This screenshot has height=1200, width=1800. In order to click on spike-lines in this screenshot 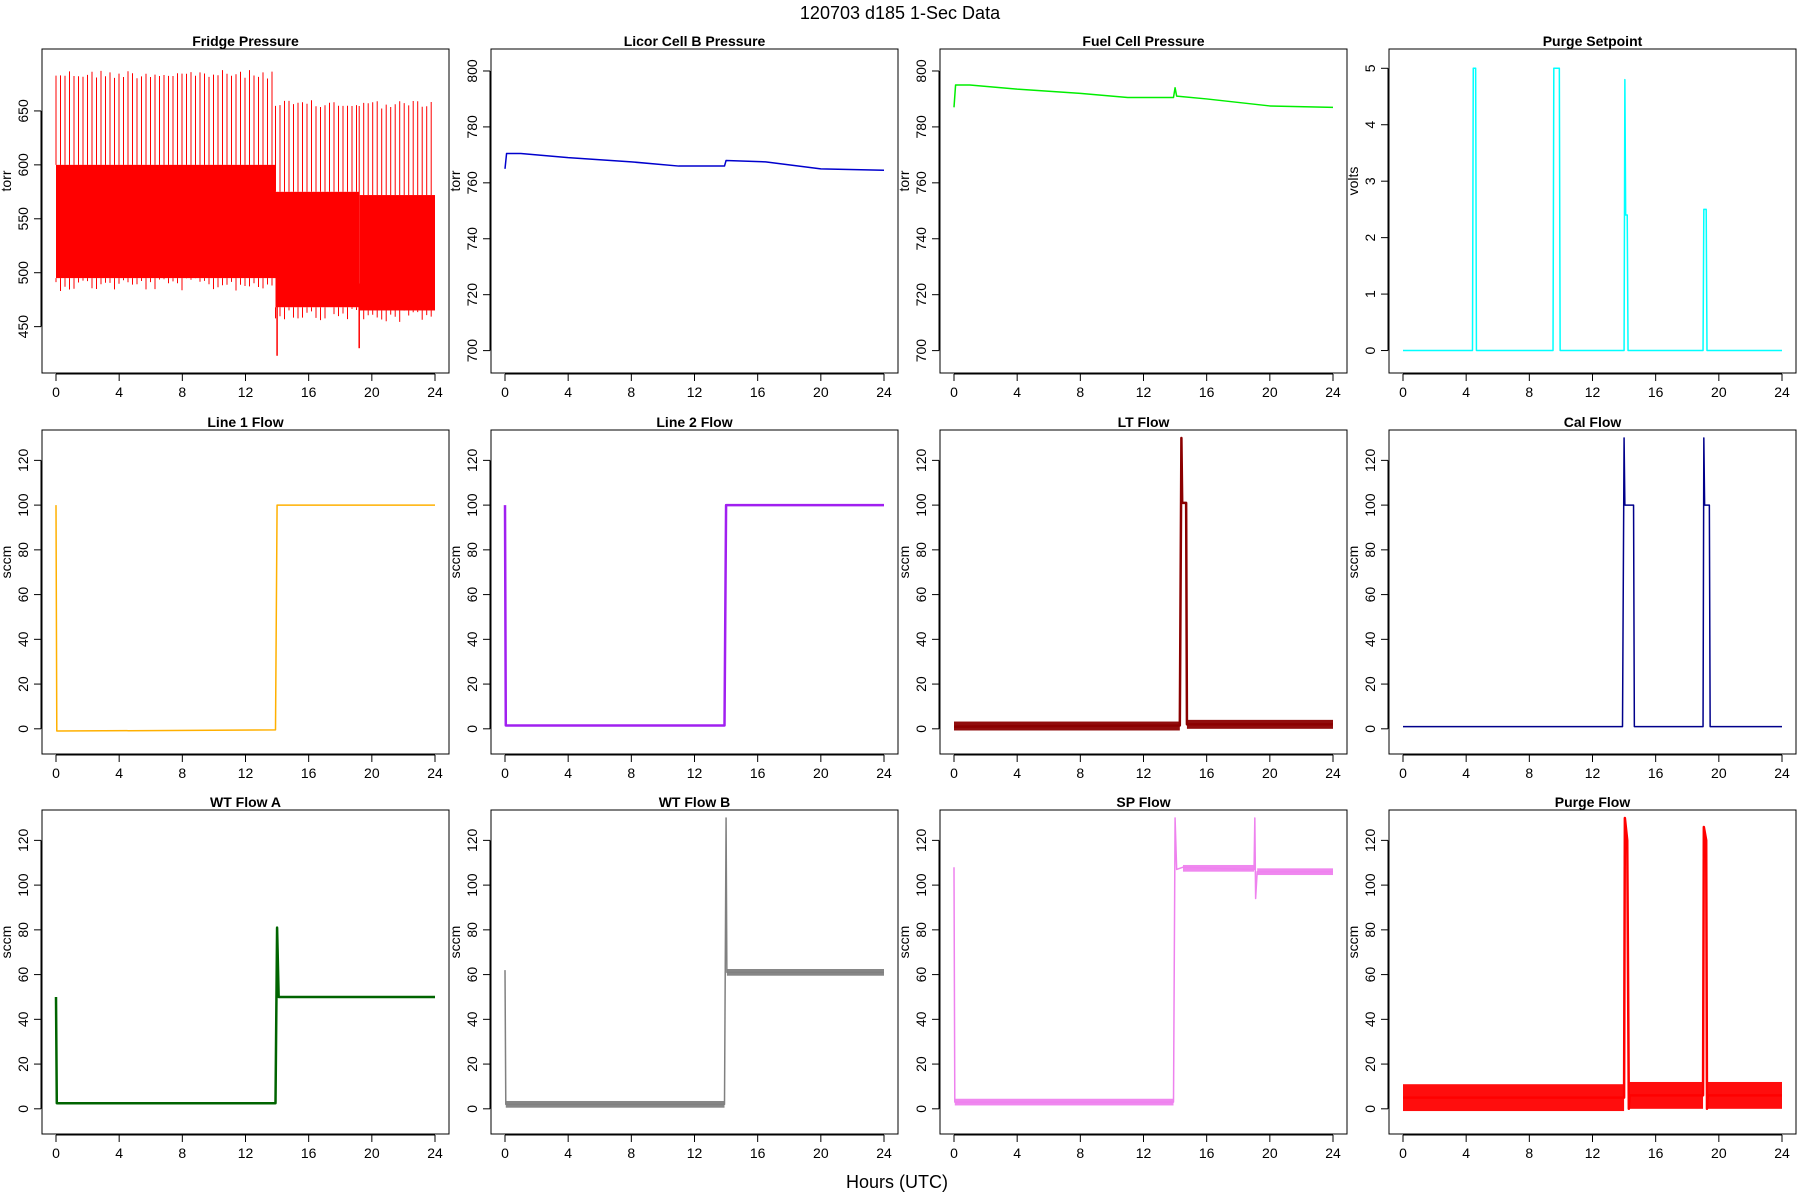, I will do `click(316, 210)`.